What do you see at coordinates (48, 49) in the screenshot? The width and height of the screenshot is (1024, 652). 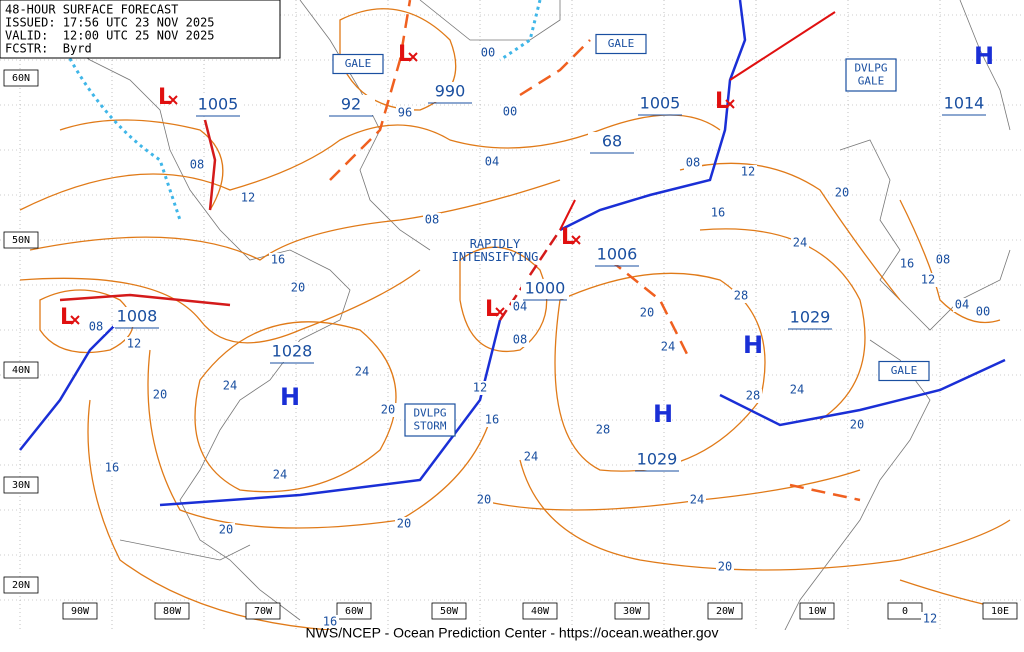 I see `header-line: FCSTR: Byrd` at bounding box center [48, 49].